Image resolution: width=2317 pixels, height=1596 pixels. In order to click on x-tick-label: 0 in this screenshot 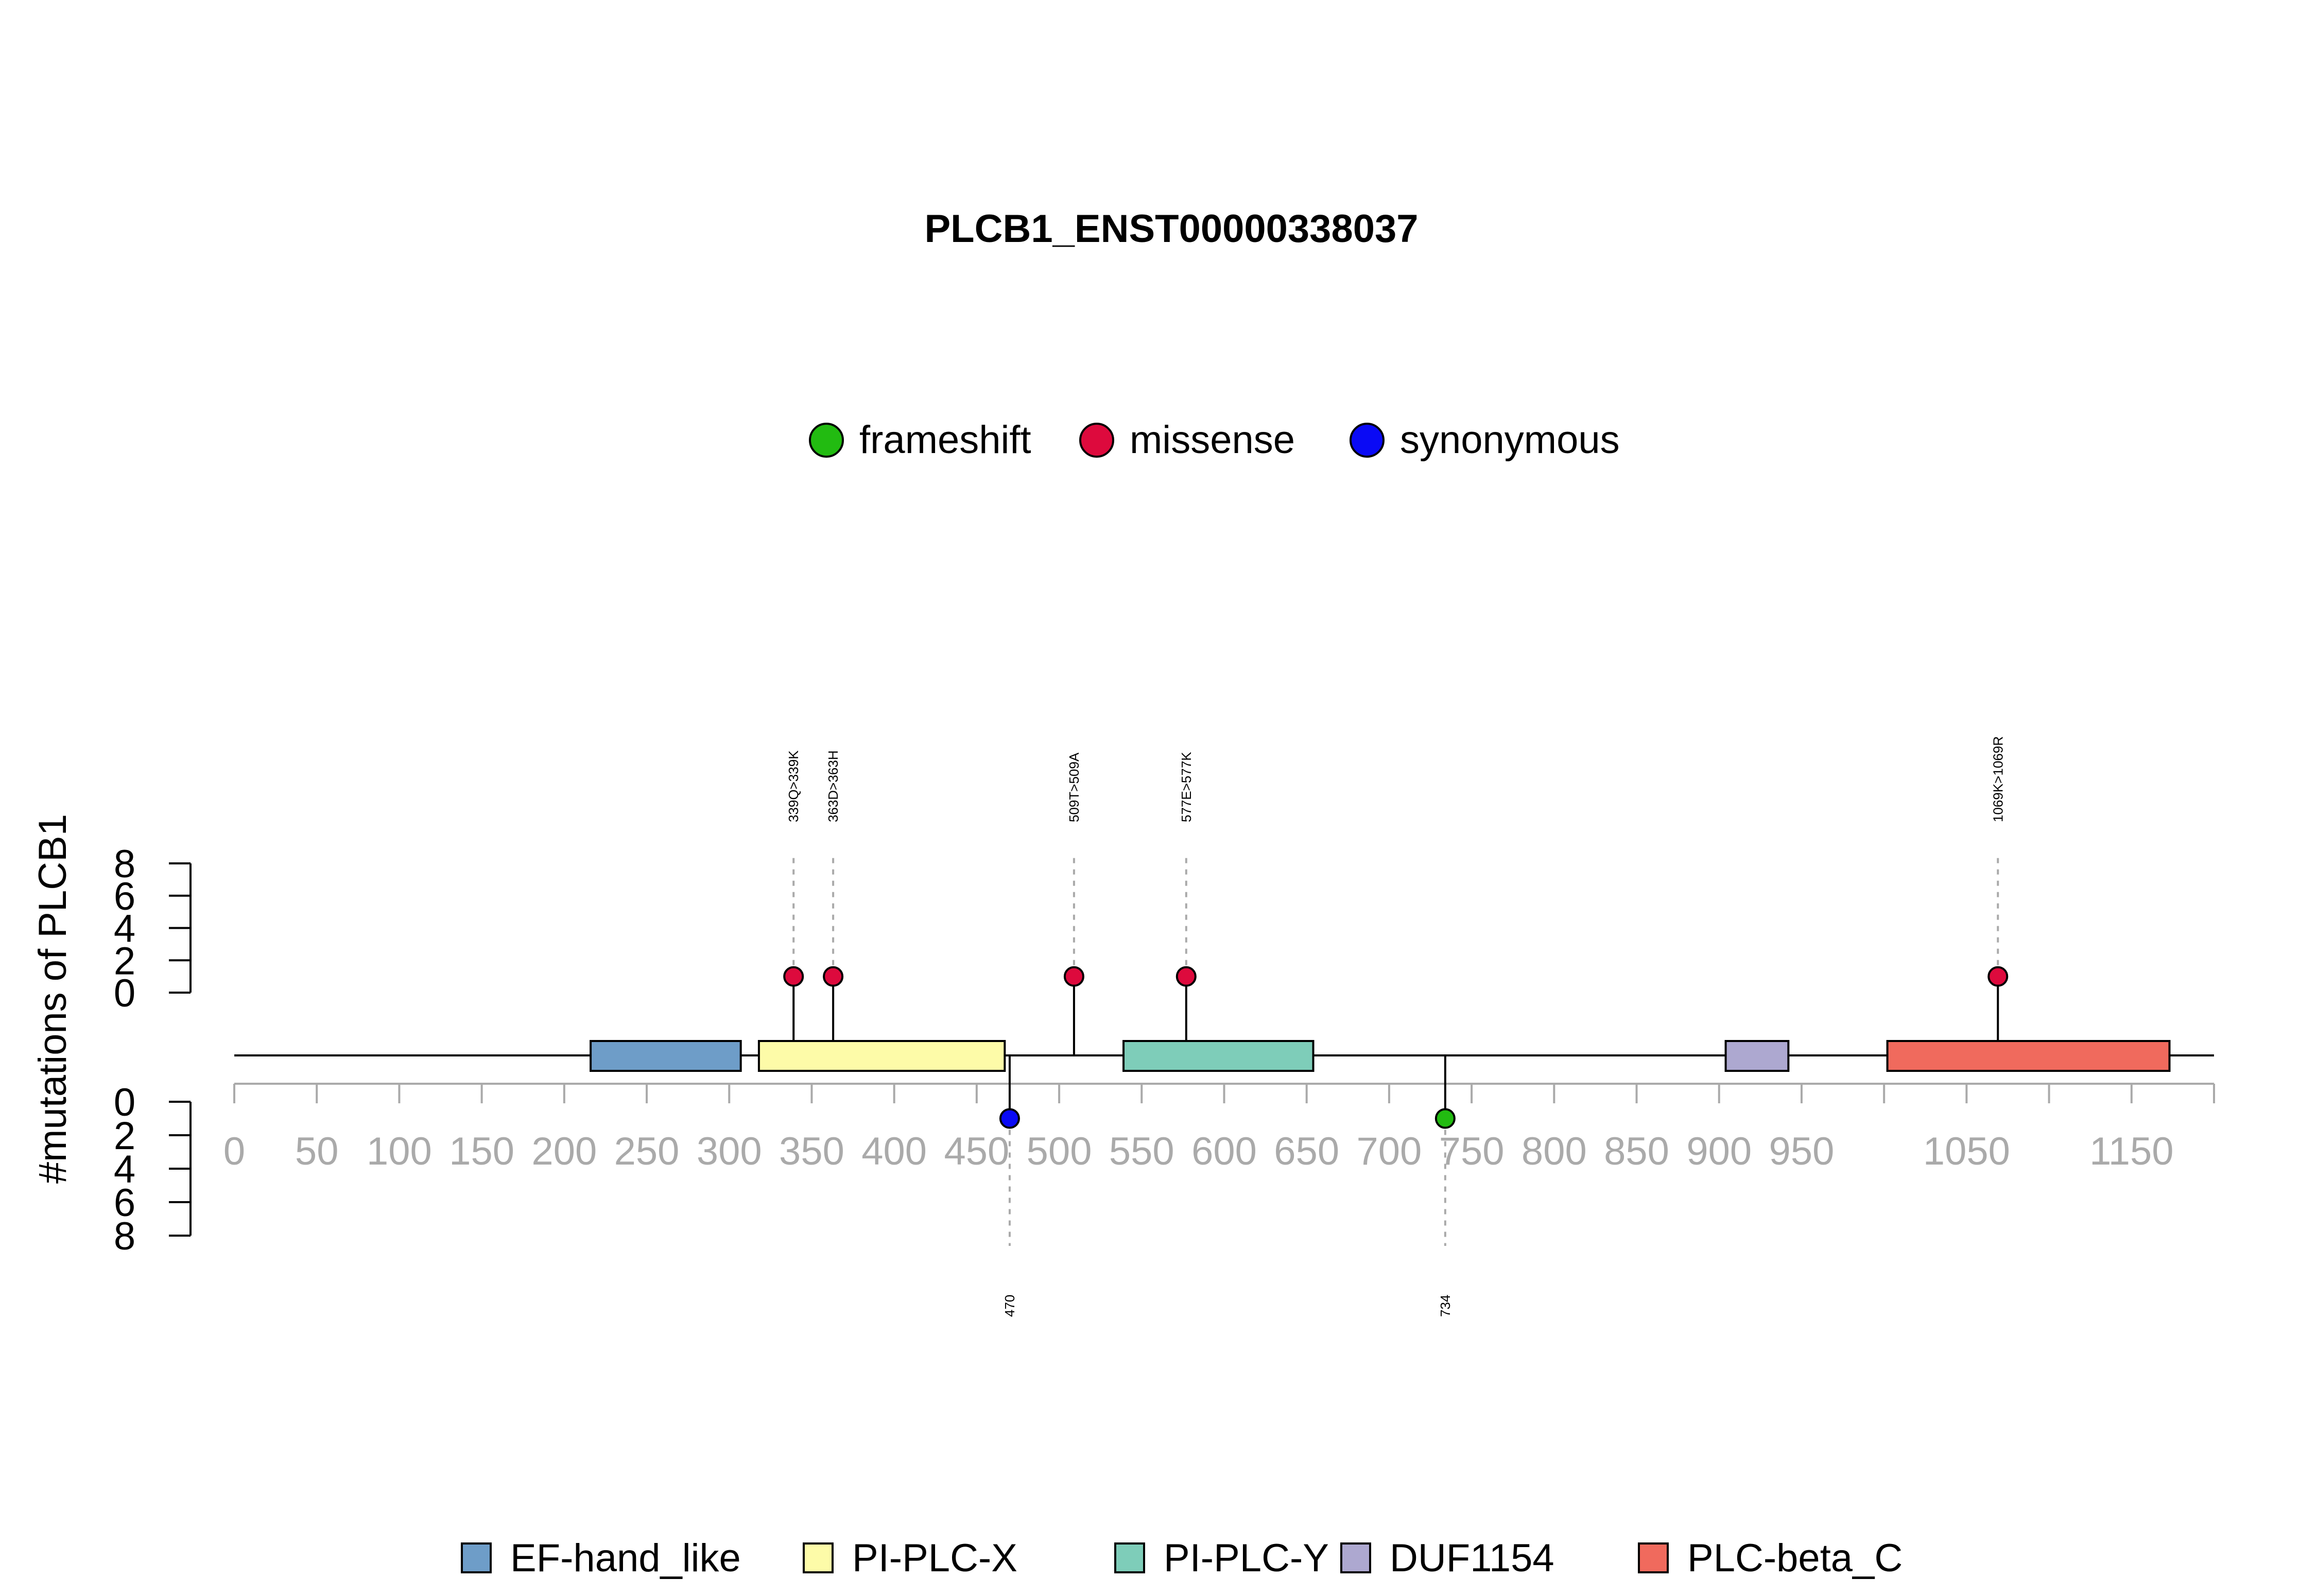, I will do `click(234, 1152)`.